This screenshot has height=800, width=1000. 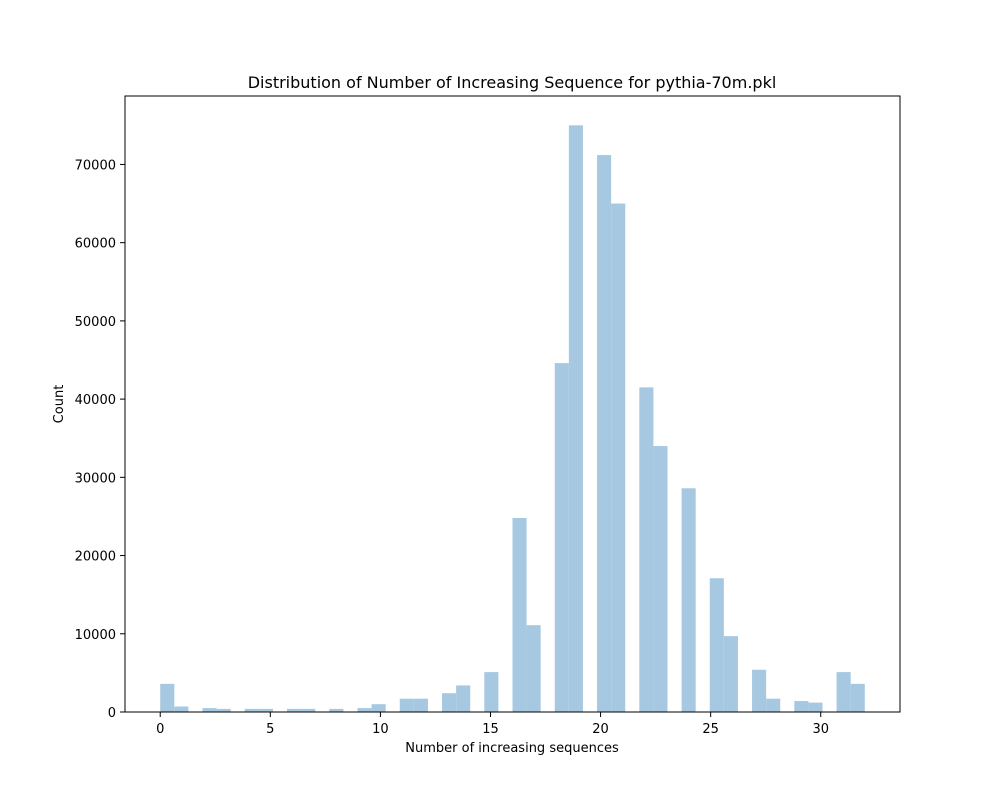 I want to click on y-tick-label: 20000, so click(x=95, y=557).